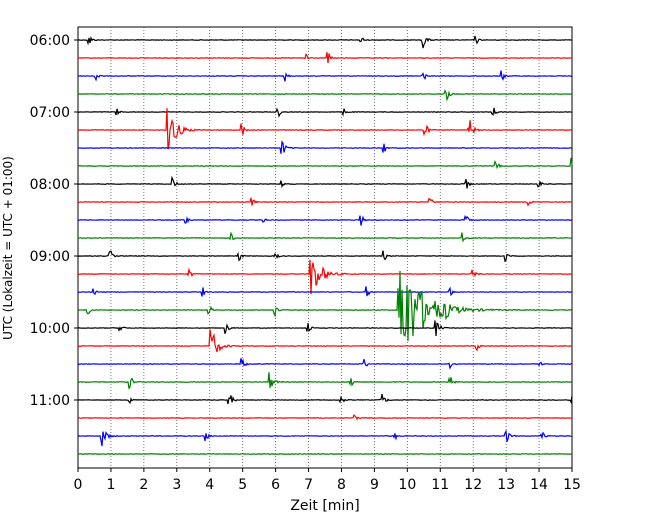  Describe the element at coordinates (407, 485) in the screenshot. I see `x-tick-label-10: 10` at that location.